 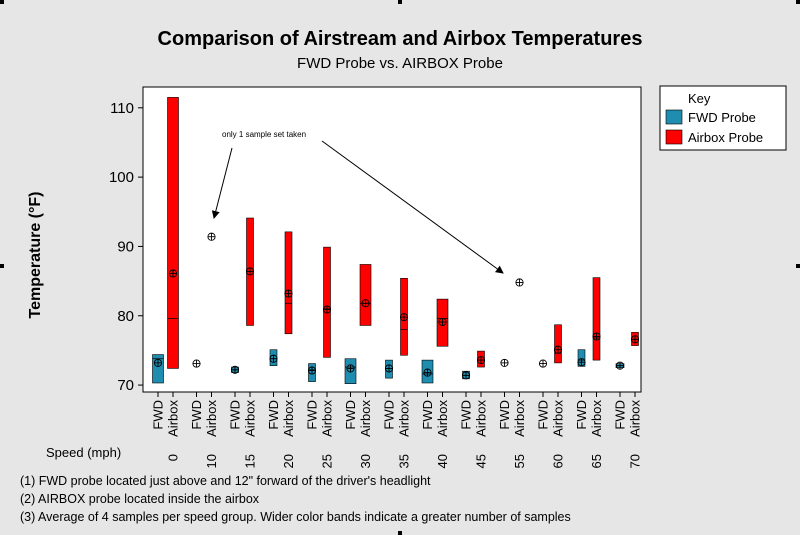 I want to click on speed-value-label: 10, so click(x=211, y=461).